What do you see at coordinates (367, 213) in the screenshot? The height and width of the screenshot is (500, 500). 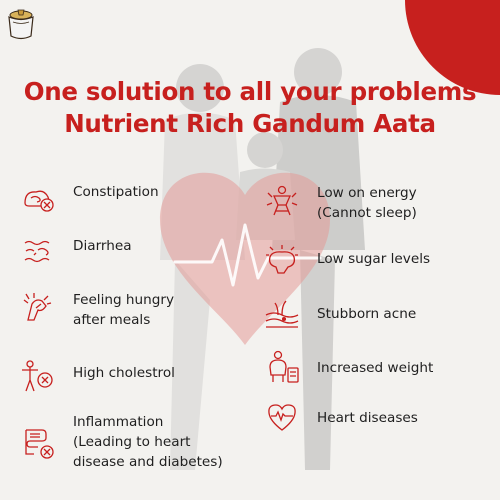 I see `low-energy-label-line-2: (Cannot sleep)` at bounding box center [367, 213].